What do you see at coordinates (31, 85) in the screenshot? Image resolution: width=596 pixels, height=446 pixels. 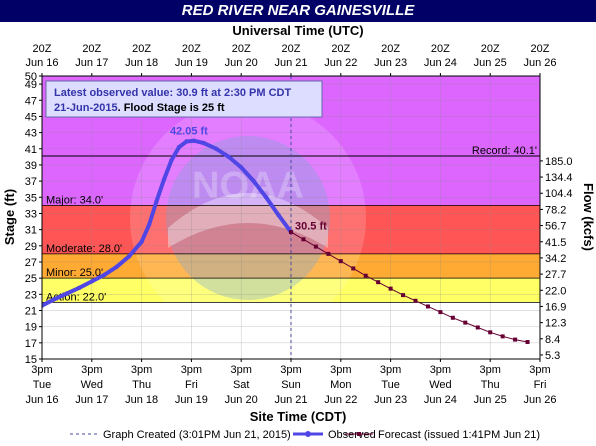 I see `y-tick-label: 49` at bounding box center [31, 85].